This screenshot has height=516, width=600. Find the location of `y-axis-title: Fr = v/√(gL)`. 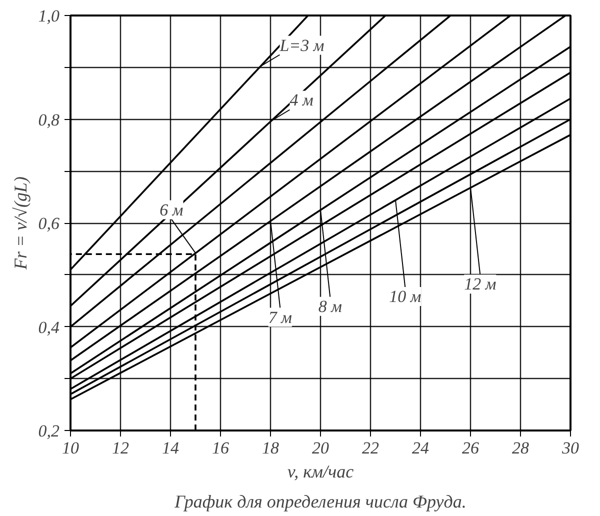

y-axis-title: Fr = v/√(gL) is located at coordinates (20, 223).